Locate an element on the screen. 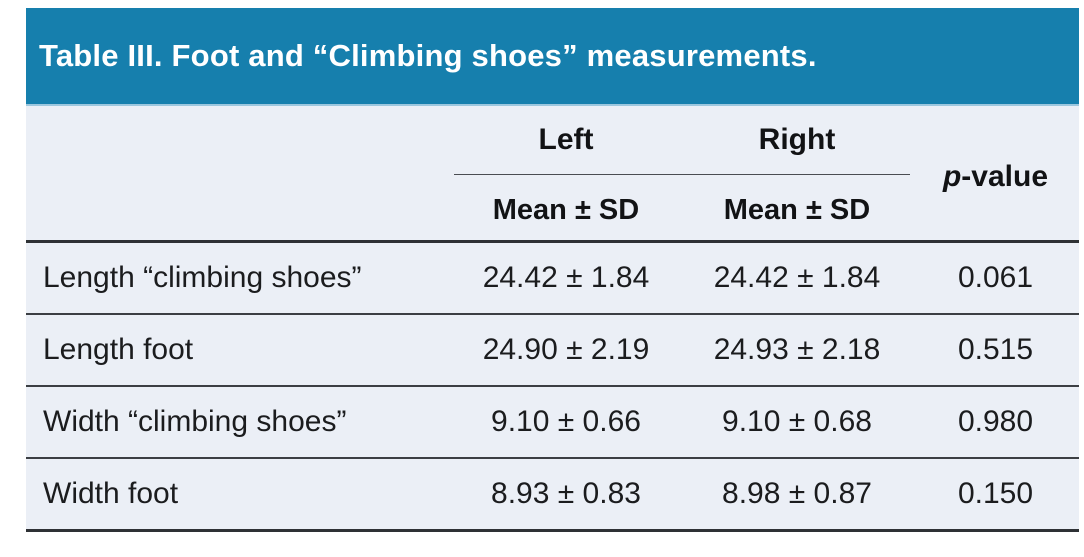 The height and width of the screenshot is (557, 1084). left-mean-sd-value: 24.90 ± 2.19 is located at coordinates (566, 349).